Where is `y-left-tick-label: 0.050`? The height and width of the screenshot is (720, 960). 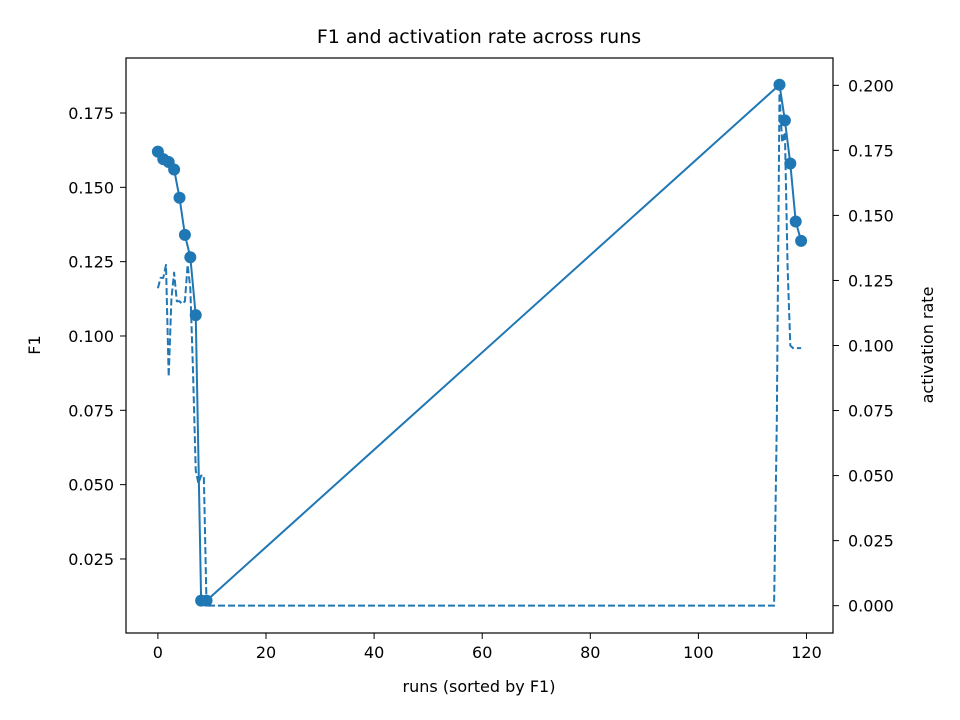 y-left-tick-label: 0.050 is located at coordinates (91, 485).